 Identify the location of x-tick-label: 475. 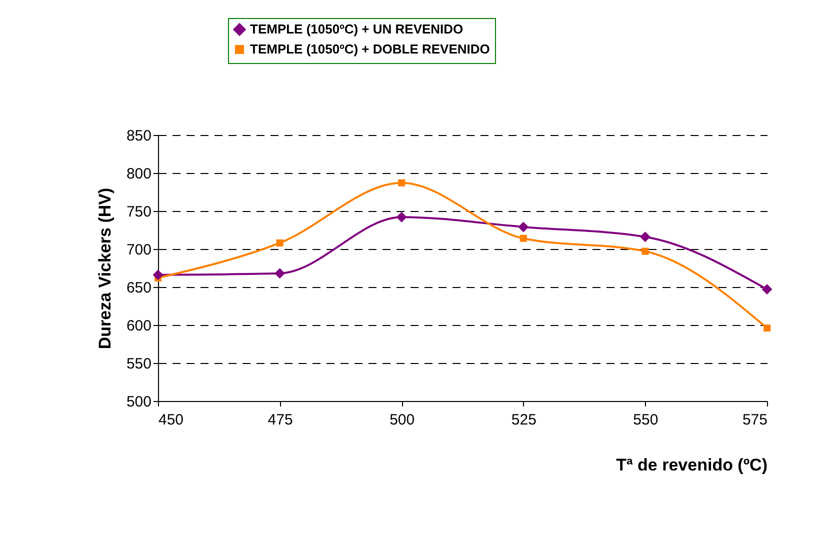
(280, 420).